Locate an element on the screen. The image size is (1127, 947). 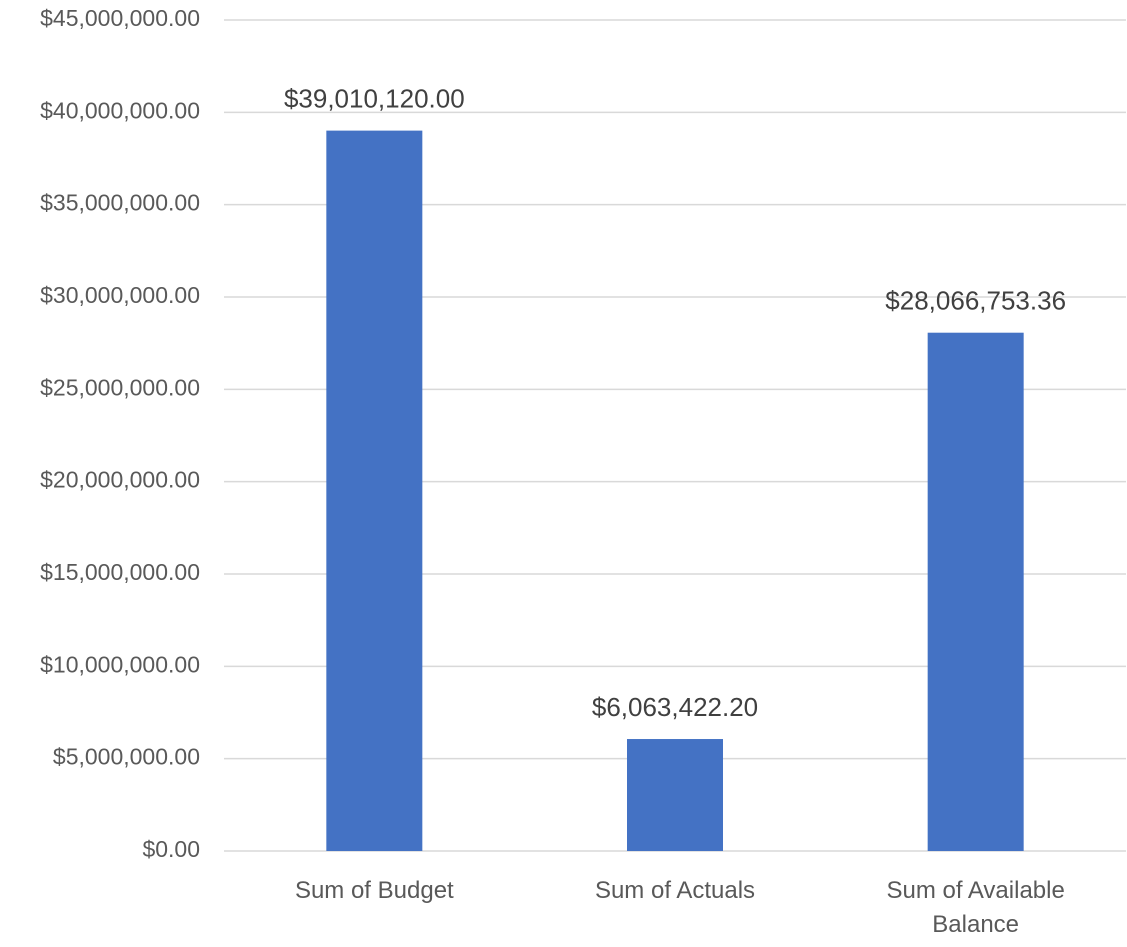
data-label: $28,066,753.36 is located at coordinates (975, 301).